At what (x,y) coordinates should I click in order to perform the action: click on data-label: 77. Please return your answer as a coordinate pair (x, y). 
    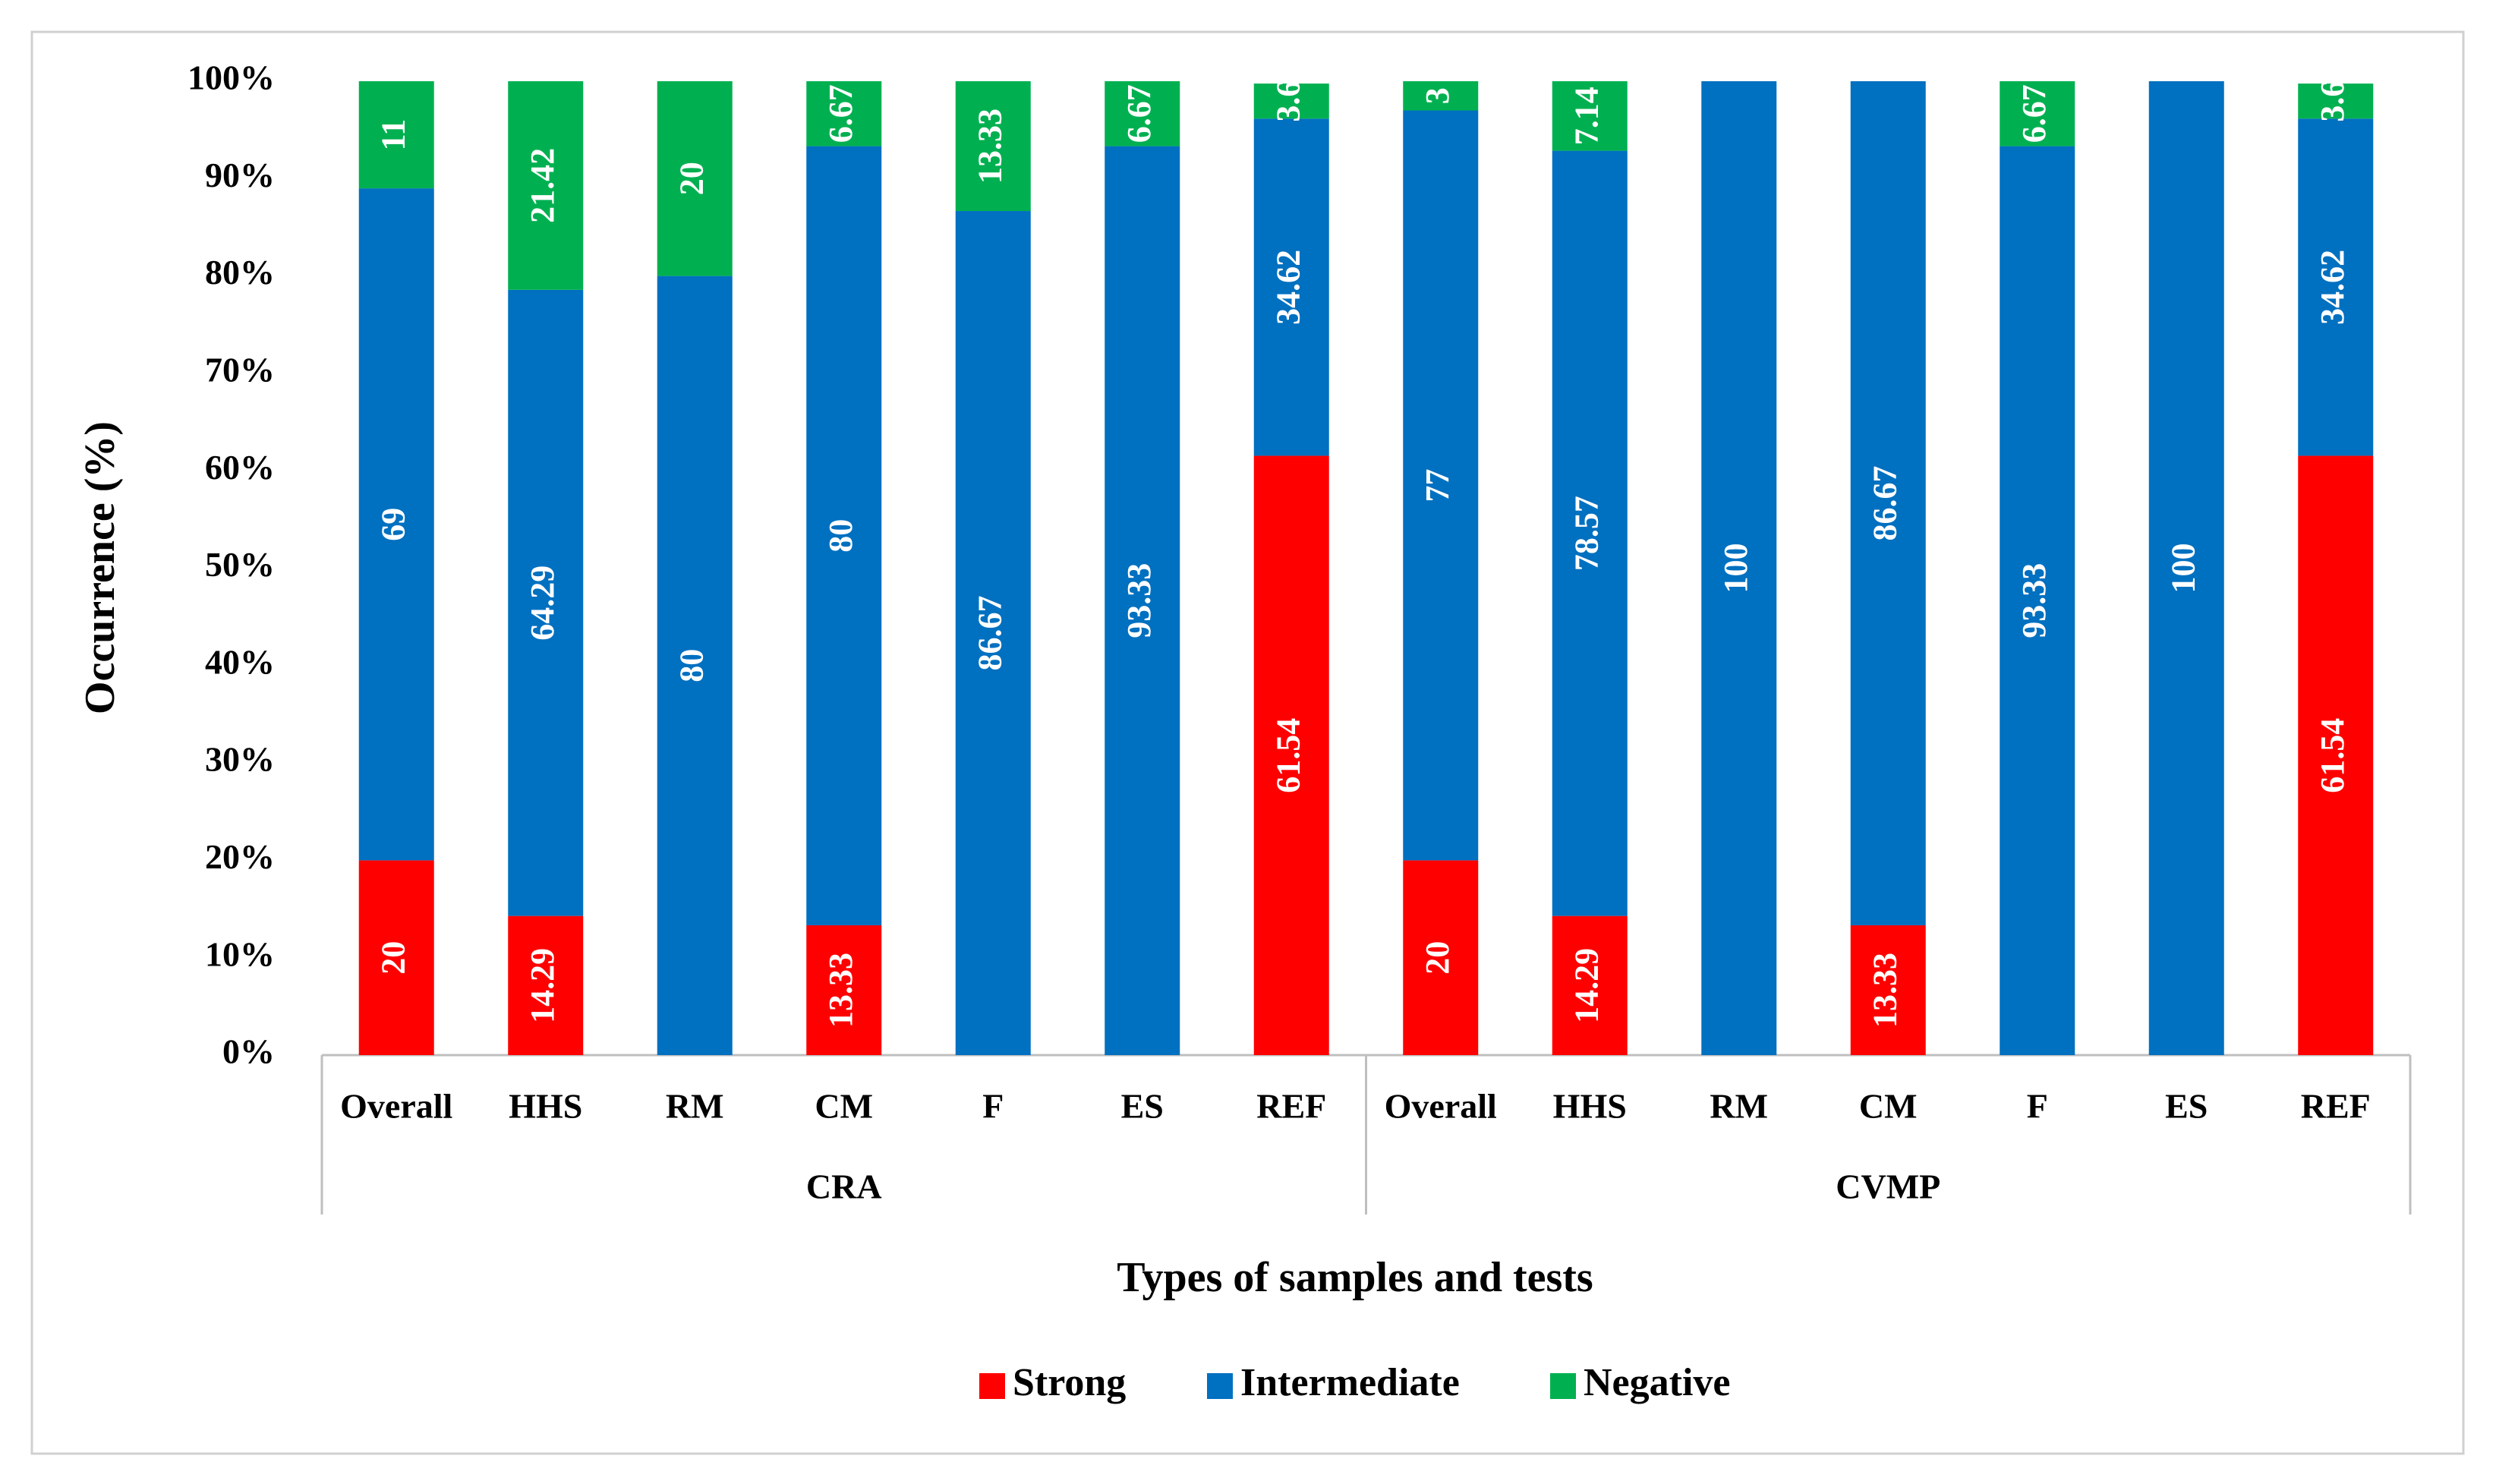
    Looking at the image, I should click on (1437, 485).